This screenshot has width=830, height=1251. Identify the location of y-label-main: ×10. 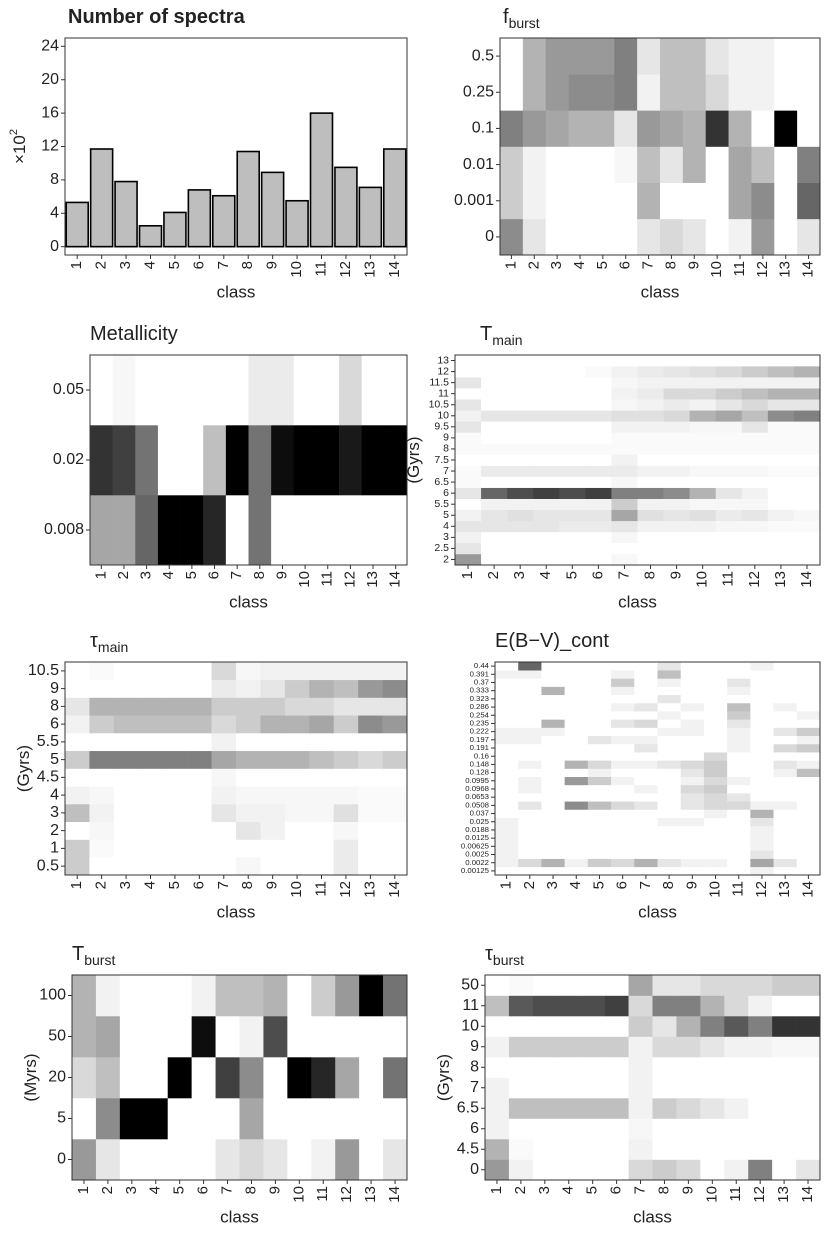
(19, 149).